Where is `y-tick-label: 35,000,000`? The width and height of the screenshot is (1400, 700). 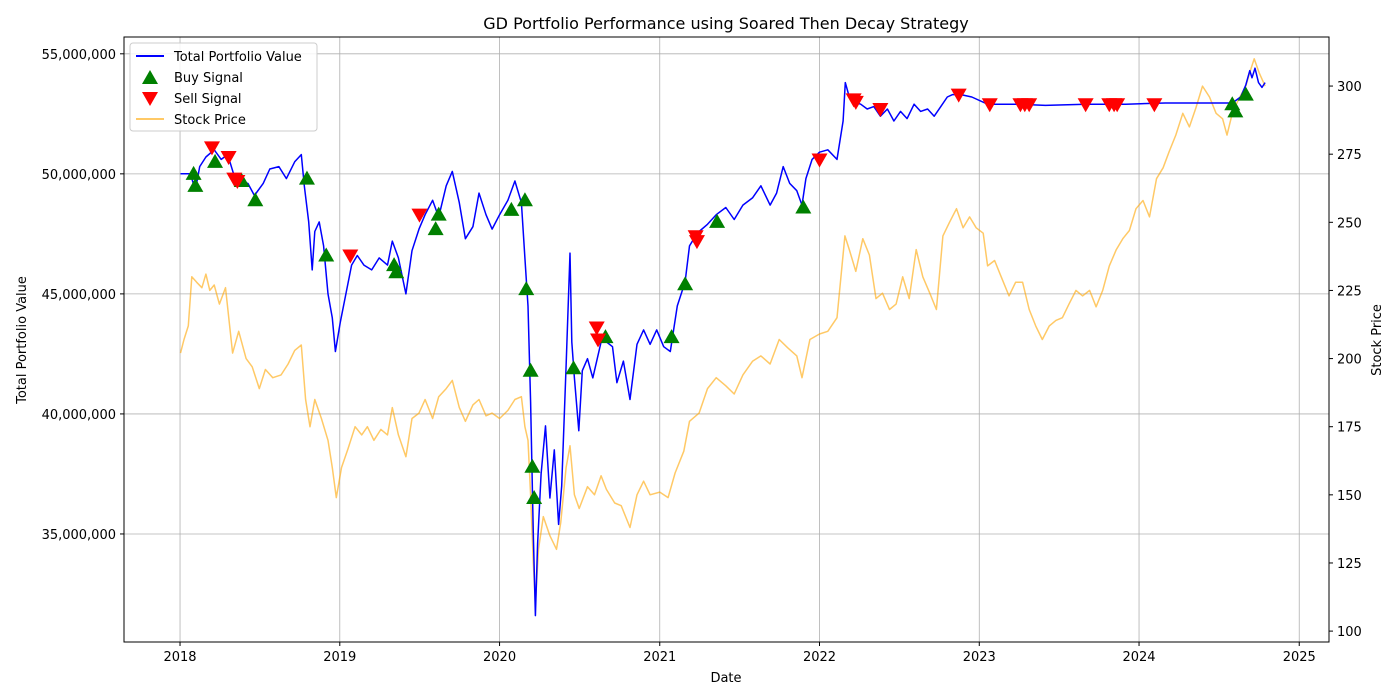
y-tick-label: 35,000,000 is located at coordinates (79, 535).